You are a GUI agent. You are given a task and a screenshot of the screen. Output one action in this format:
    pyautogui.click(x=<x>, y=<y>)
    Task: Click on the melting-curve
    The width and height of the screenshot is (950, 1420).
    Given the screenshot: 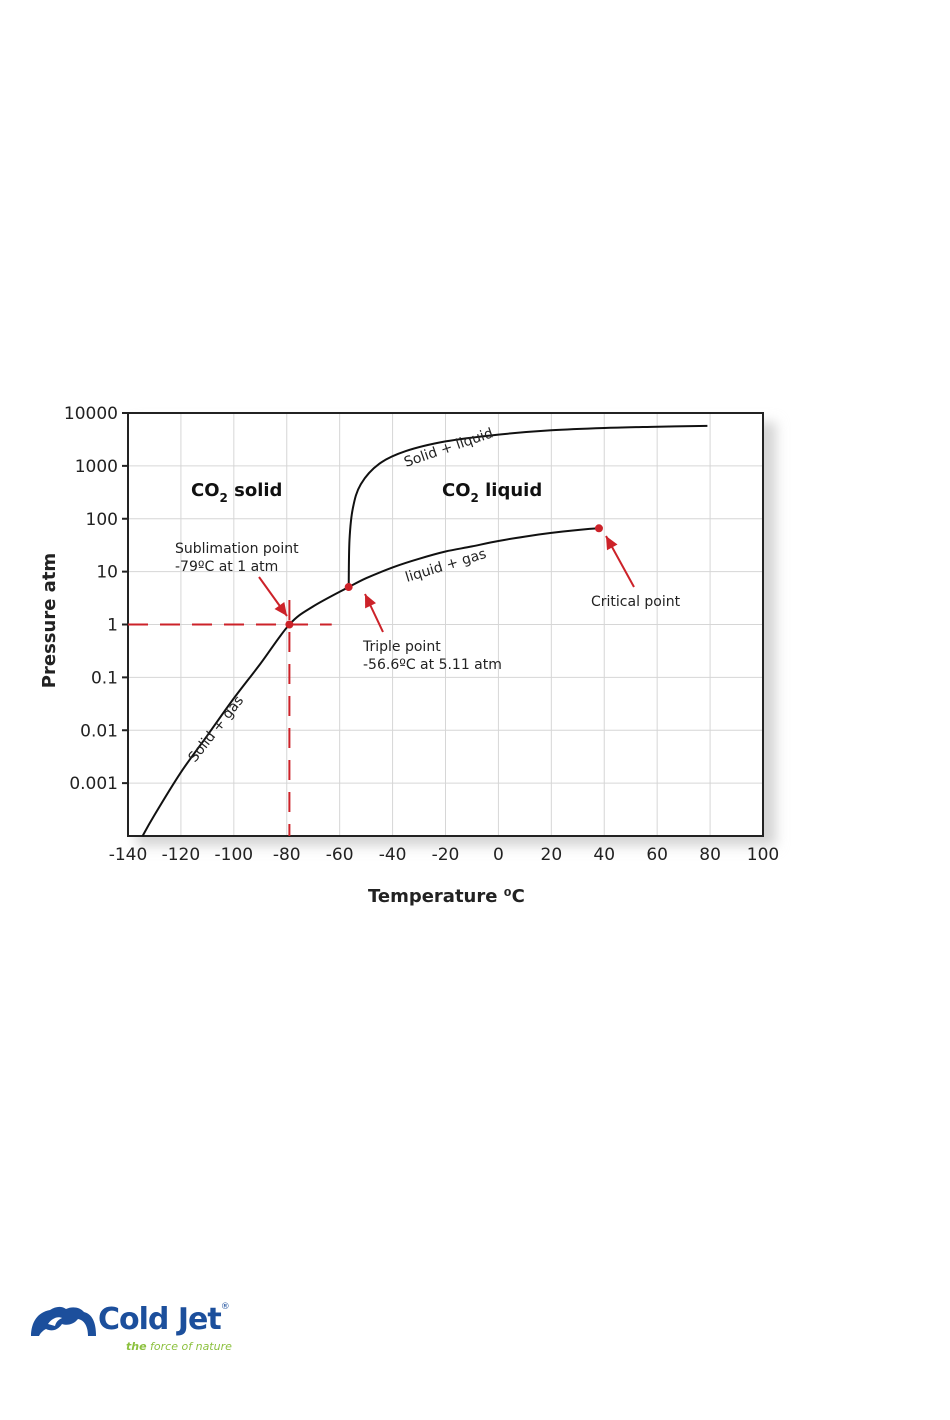 What is the action you would take?
    pyautogui.click(x=527, y=506)
    